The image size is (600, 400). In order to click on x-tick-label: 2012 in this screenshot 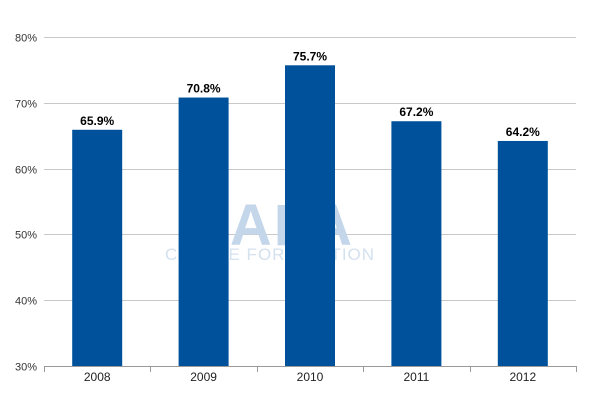, I will do `click(522, 377)`.